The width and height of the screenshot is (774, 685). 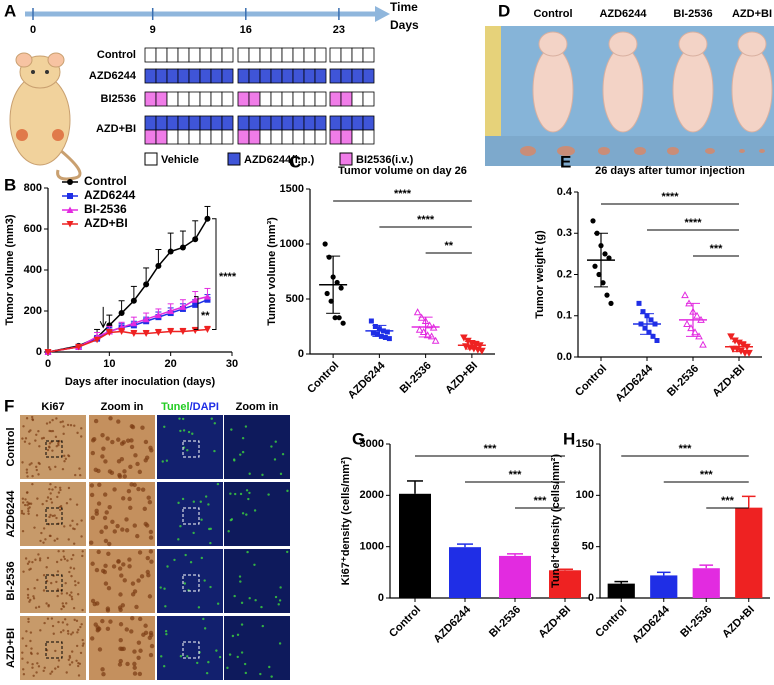 I want to click on x-tick-label: AZD+BI, so click(x=461, y=378).